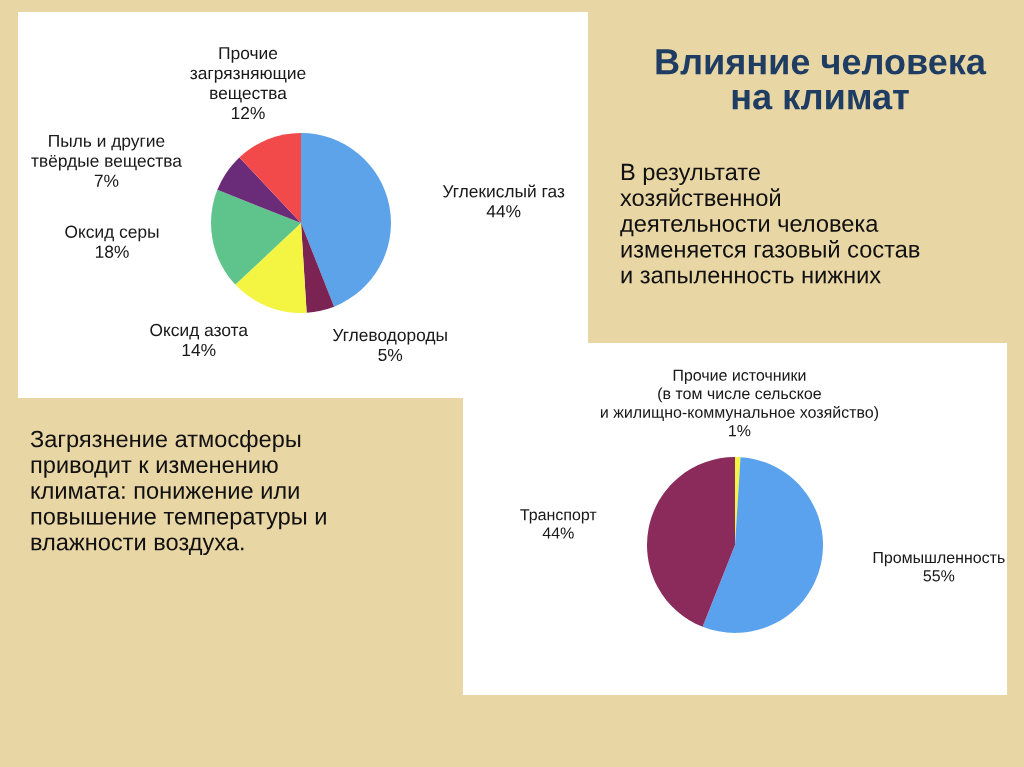  Describe the element at coordinates (389, 337) in the screenshot. I see `slice-label: Углеводороды` at that location.